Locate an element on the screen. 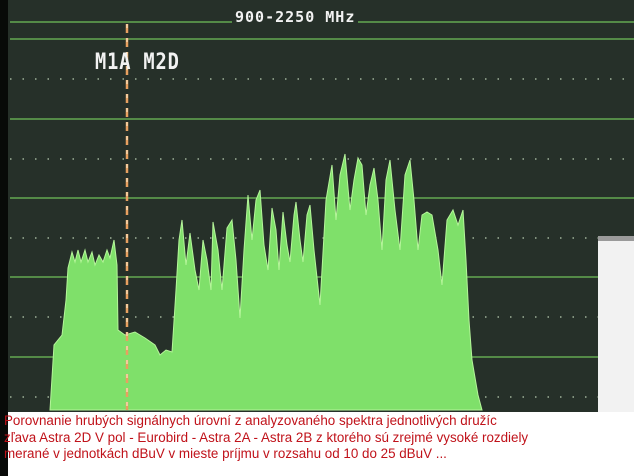 Image resolution: width=634 pixels, height=476 pixels. frequency-range-label: 900-2250 MHz is located at coordinates (295, 17).